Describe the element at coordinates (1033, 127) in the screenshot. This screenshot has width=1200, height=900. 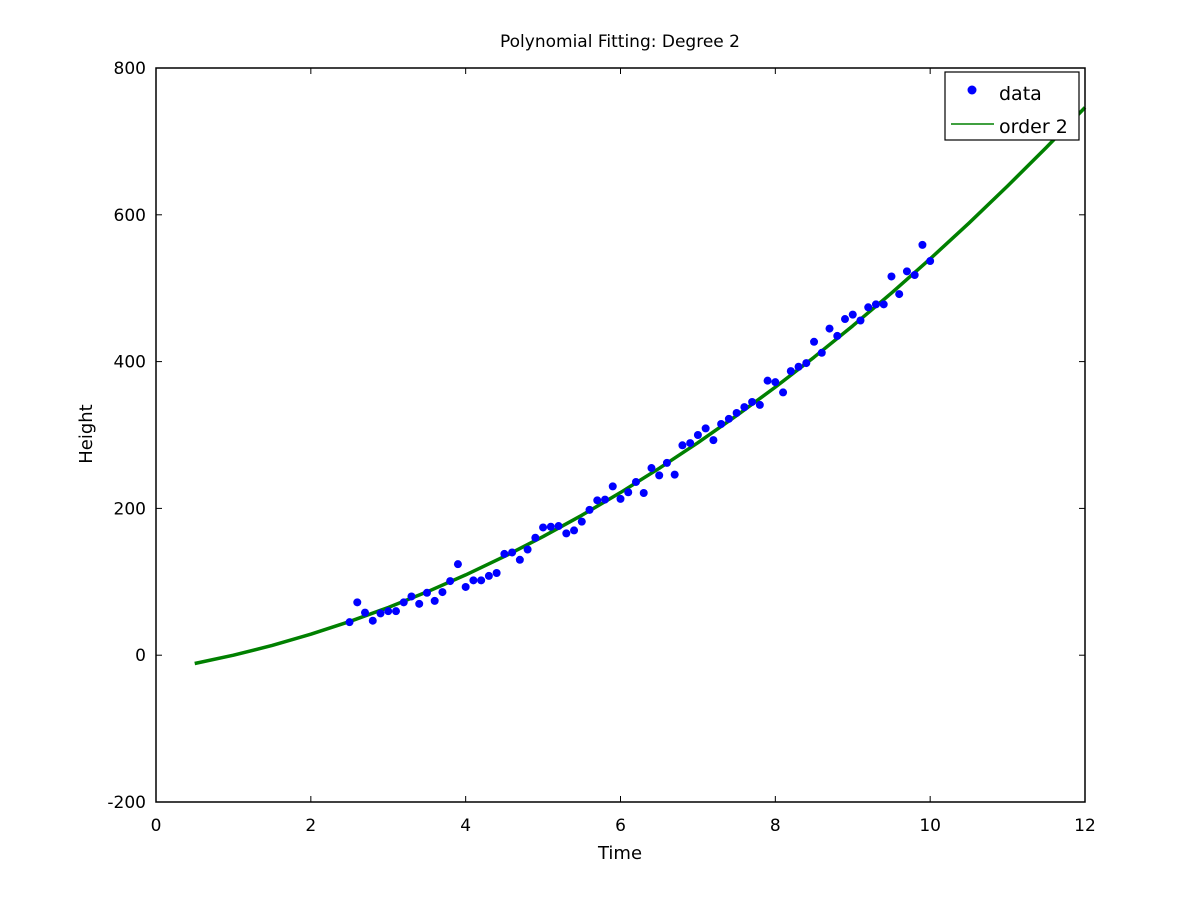
I see `legend-label-order-2: order 2` at that location.